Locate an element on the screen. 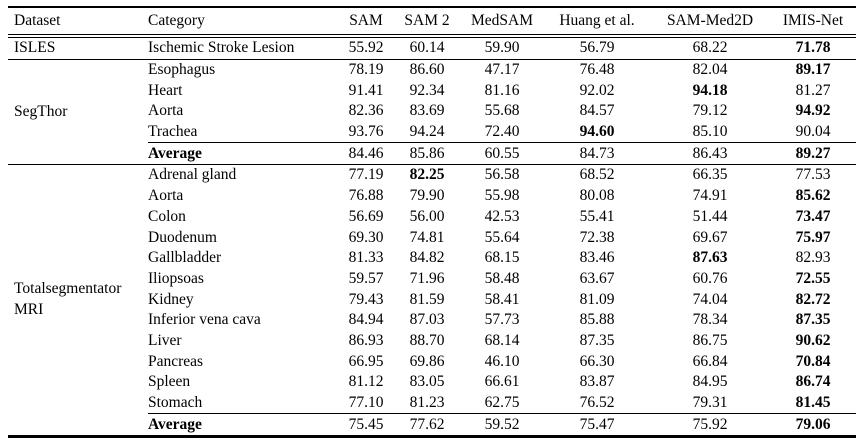 This screenshot has height=441, width=864. column-header-sam2: SAM 2 is located at coordinates (427, 22).